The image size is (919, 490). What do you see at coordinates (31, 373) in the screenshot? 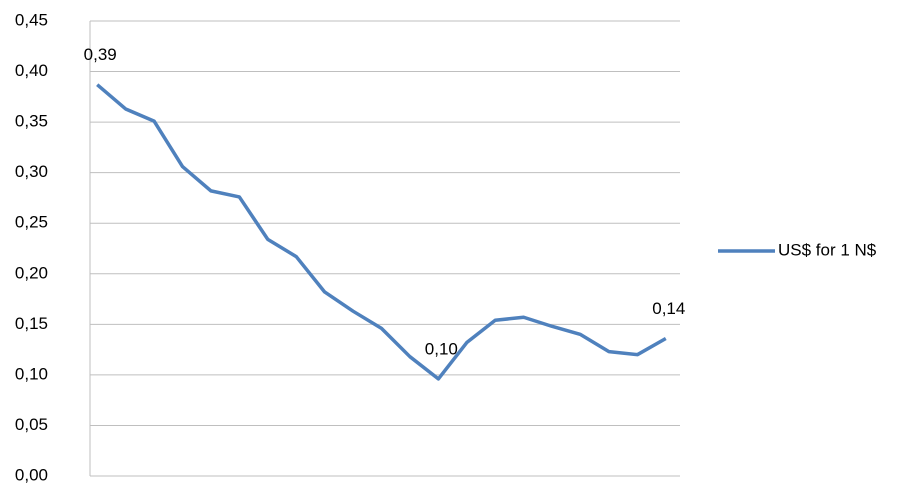
I see `y-tick-label: 0,10` at bounding box center [31, 373].